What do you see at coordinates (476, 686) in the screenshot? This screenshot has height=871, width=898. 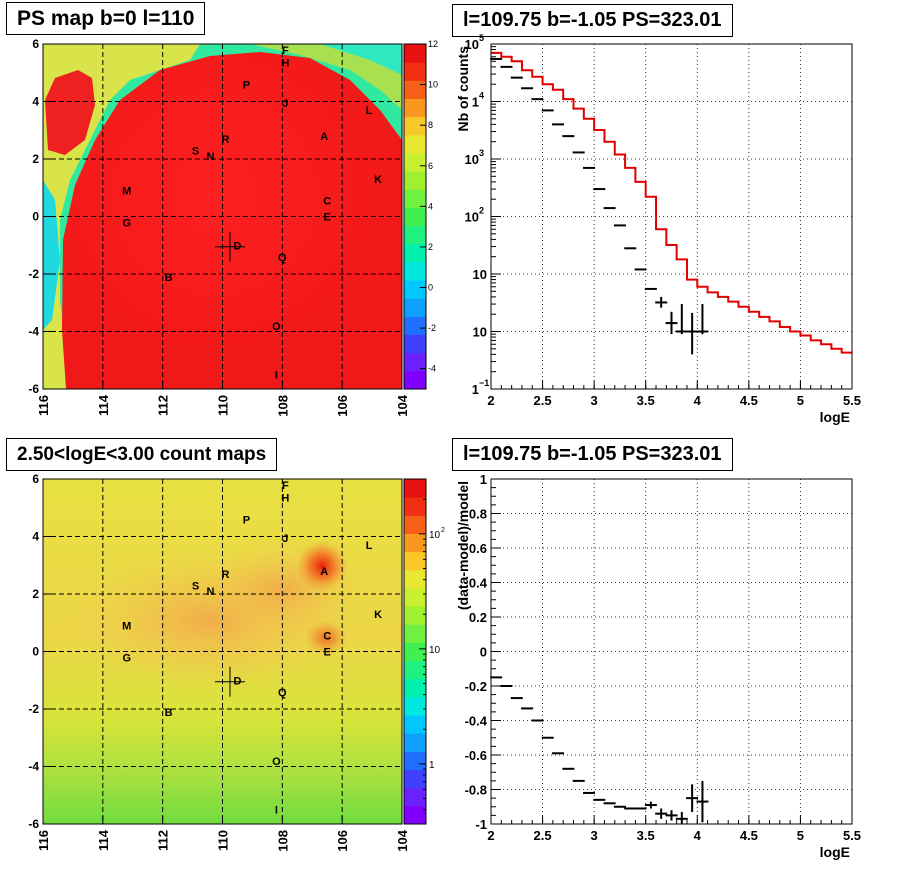 I see `residual-y-tick-label: -0.2` at bounding box center [476, 686].